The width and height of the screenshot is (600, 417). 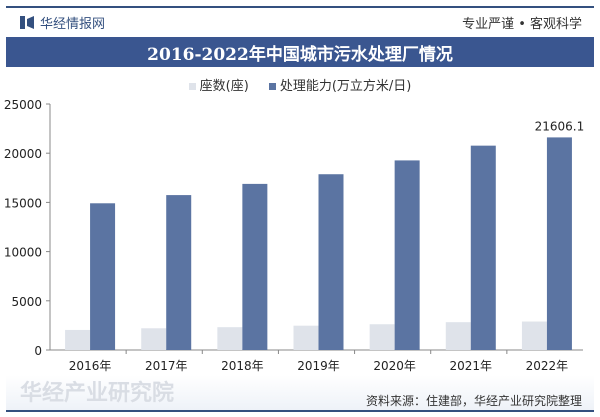 What do you see at coordinates (97, 393) in the screenshot?
I see `watermark: 华经产业研究院` at bounding box center [97, 393].